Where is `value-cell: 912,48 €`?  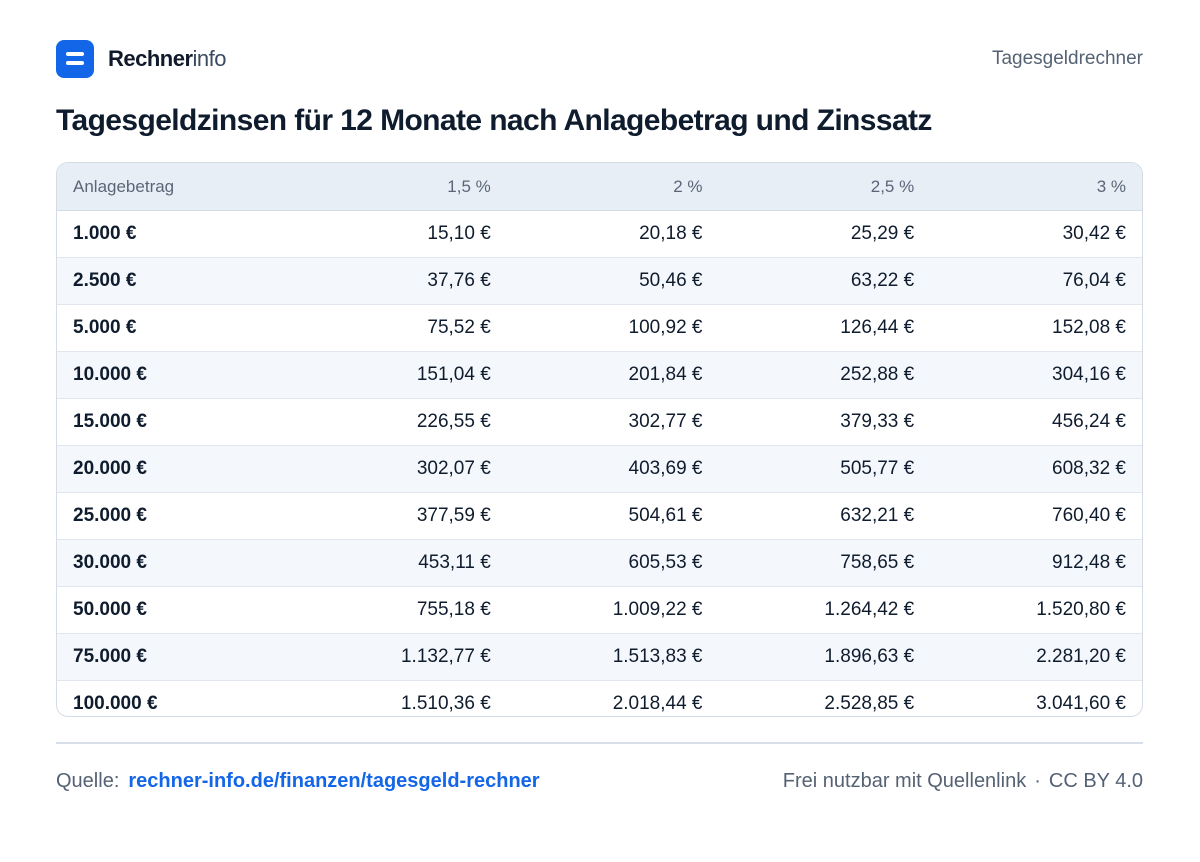
value-cell: 912,48 € is located at coordinates (1036, 563).